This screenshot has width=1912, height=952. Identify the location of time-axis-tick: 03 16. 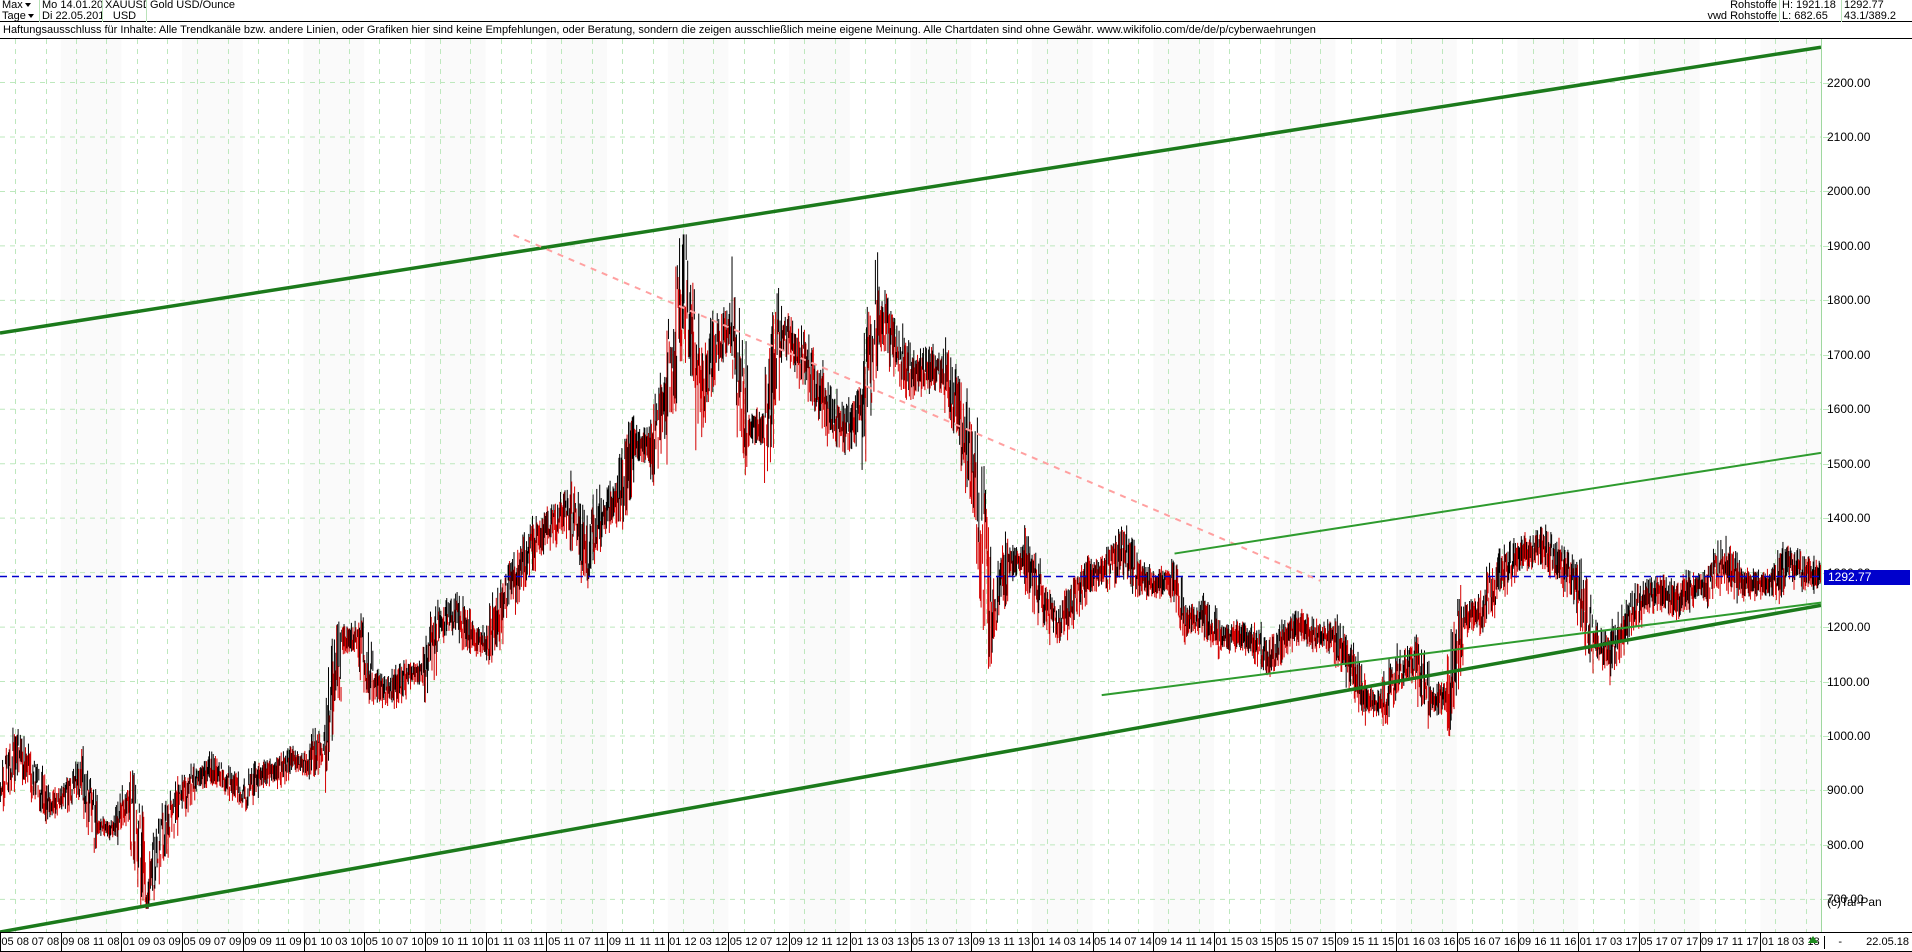
(1441, 942).